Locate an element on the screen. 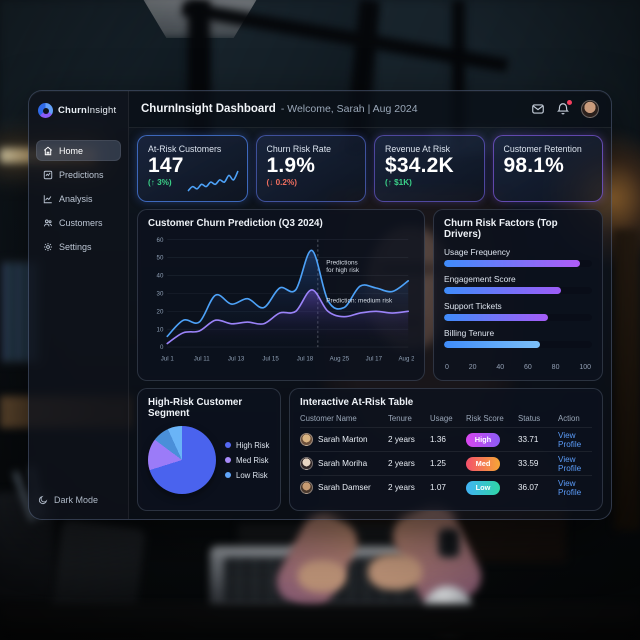  sidebar-item-predictions: Predictions is located at coordinates (78, 174).